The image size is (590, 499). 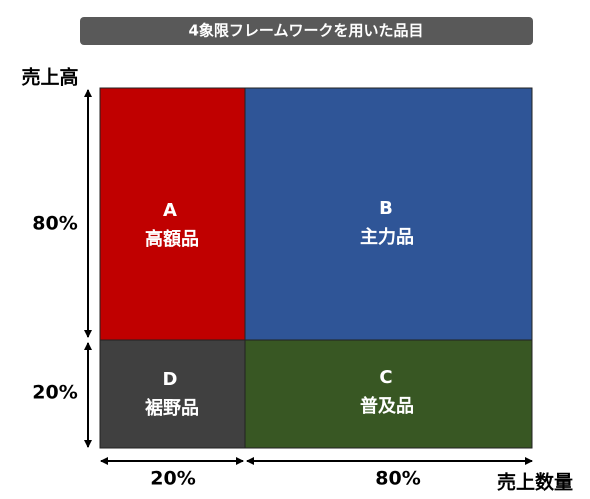 I want to click on quadrant-letter: C, so click(x=385, y=377).